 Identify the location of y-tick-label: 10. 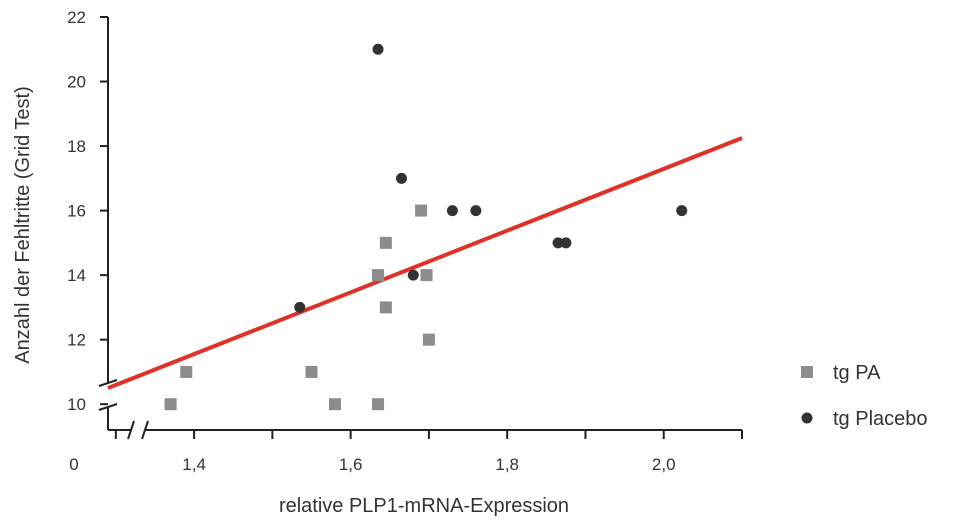
(76, 404).